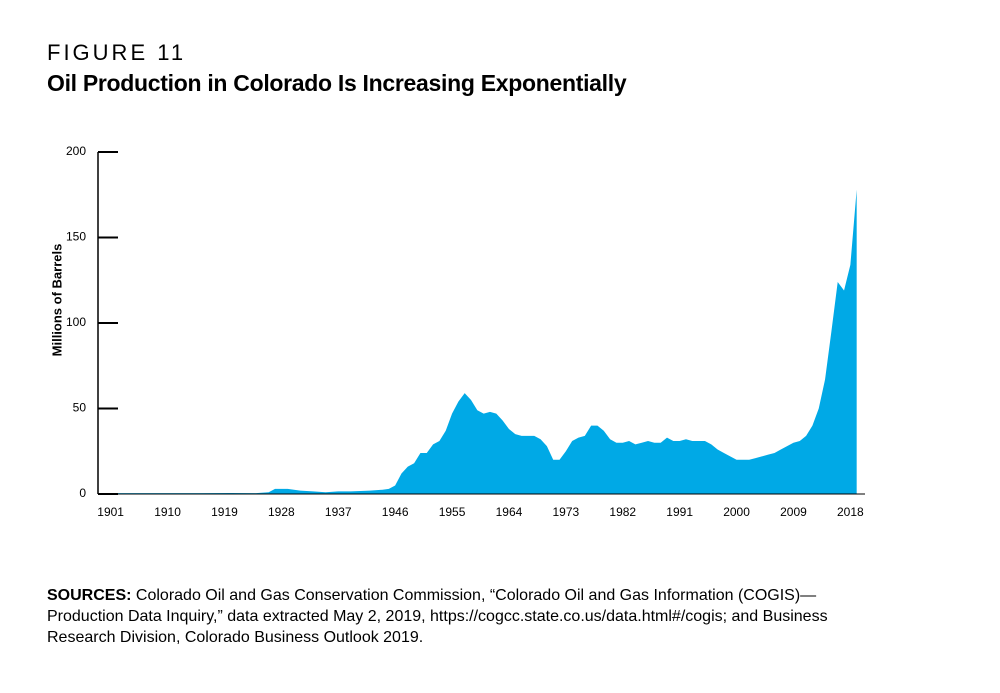  What do you see at coordinates (509, 512) in the screenshot?
I see `x-tick-label: 1964` at bounding box center [509, 512].